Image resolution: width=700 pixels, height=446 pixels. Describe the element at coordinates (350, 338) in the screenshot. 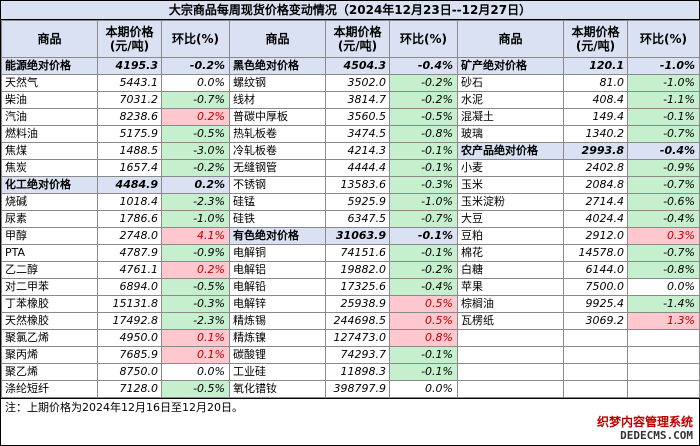

I see `table-row: 聚氯乙烯 4950.0 0.1% 精炼镍 127473.0 0.8%` at that location.